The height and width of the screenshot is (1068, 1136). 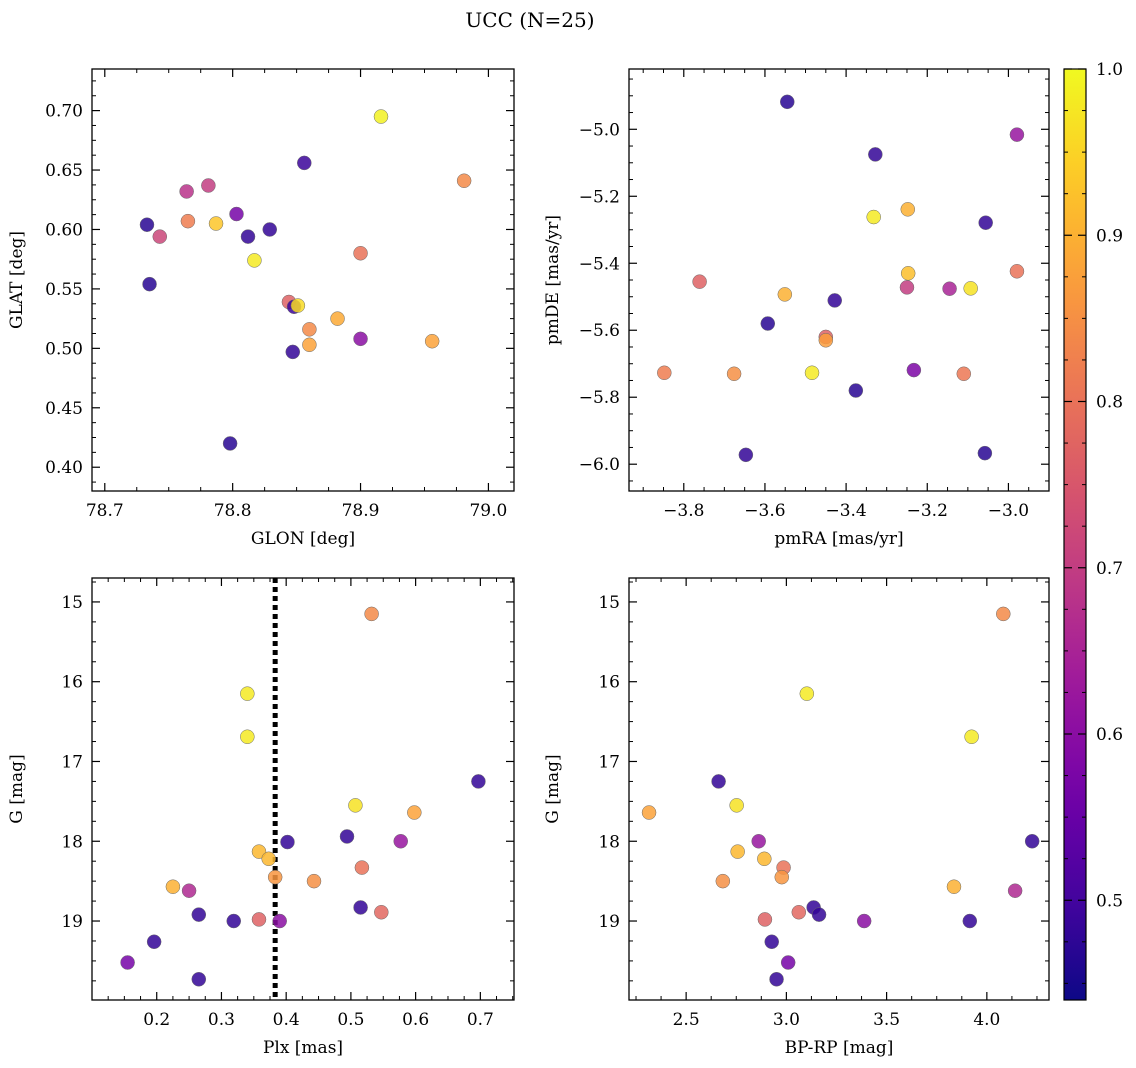 I want to click on x-axis-label: pmRA [mas/yr], so click(x=838, y=539).